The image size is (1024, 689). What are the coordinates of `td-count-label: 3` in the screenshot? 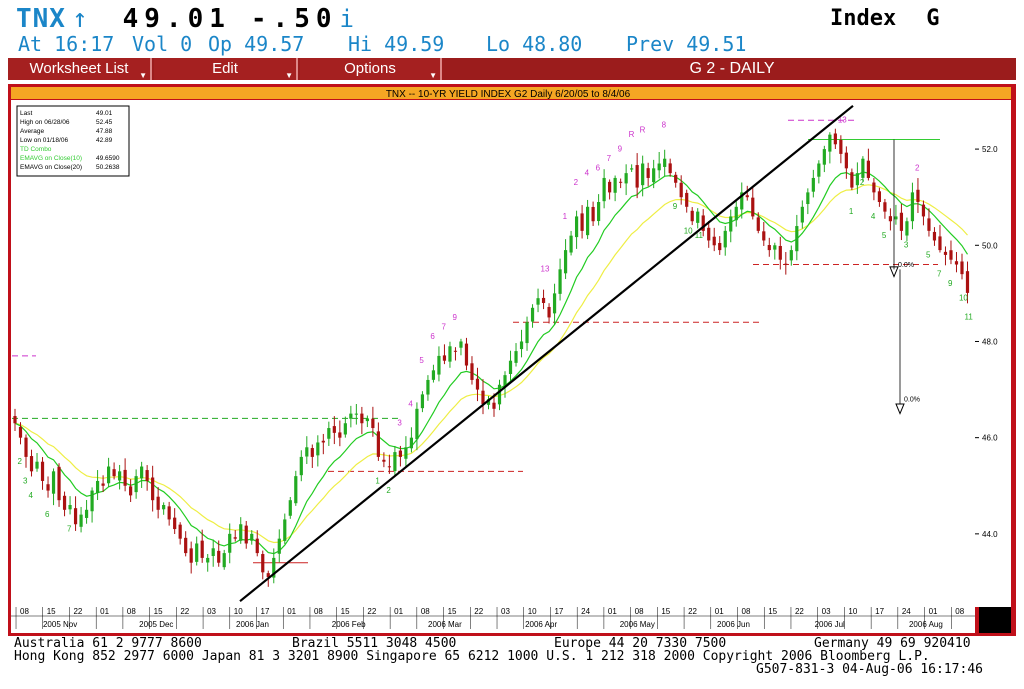 It's located at (25, 480).